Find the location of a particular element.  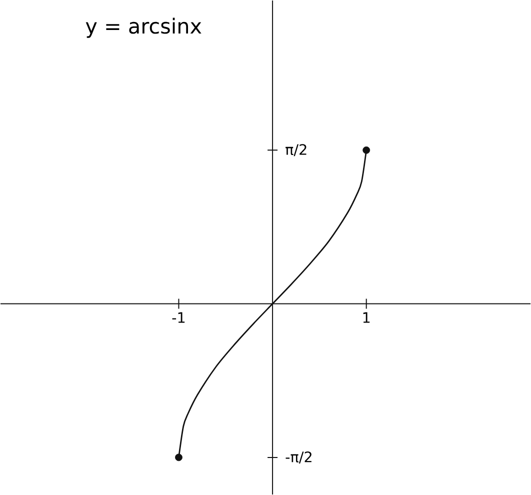

y-tick-label: -π/2 is located at coordinates (299, 457).